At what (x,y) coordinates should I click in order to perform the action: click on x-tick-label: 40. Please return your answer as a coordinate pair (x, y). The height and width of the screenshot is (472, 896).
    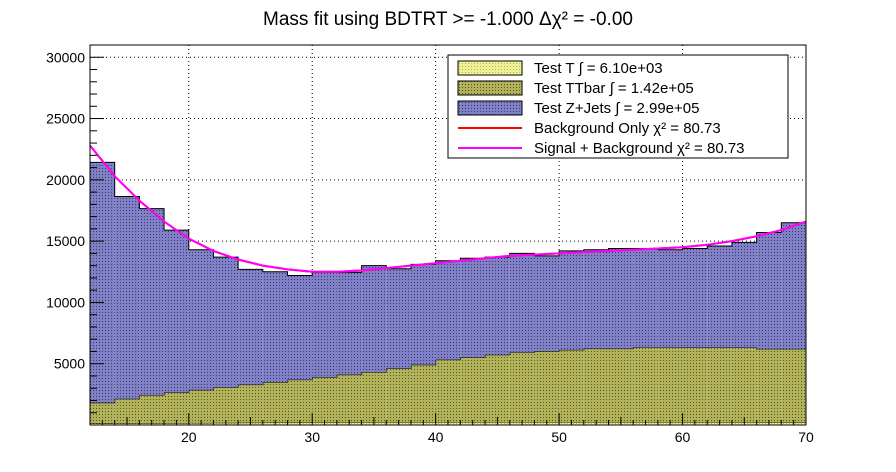
    Looking at the image, I should click on (436, 437).